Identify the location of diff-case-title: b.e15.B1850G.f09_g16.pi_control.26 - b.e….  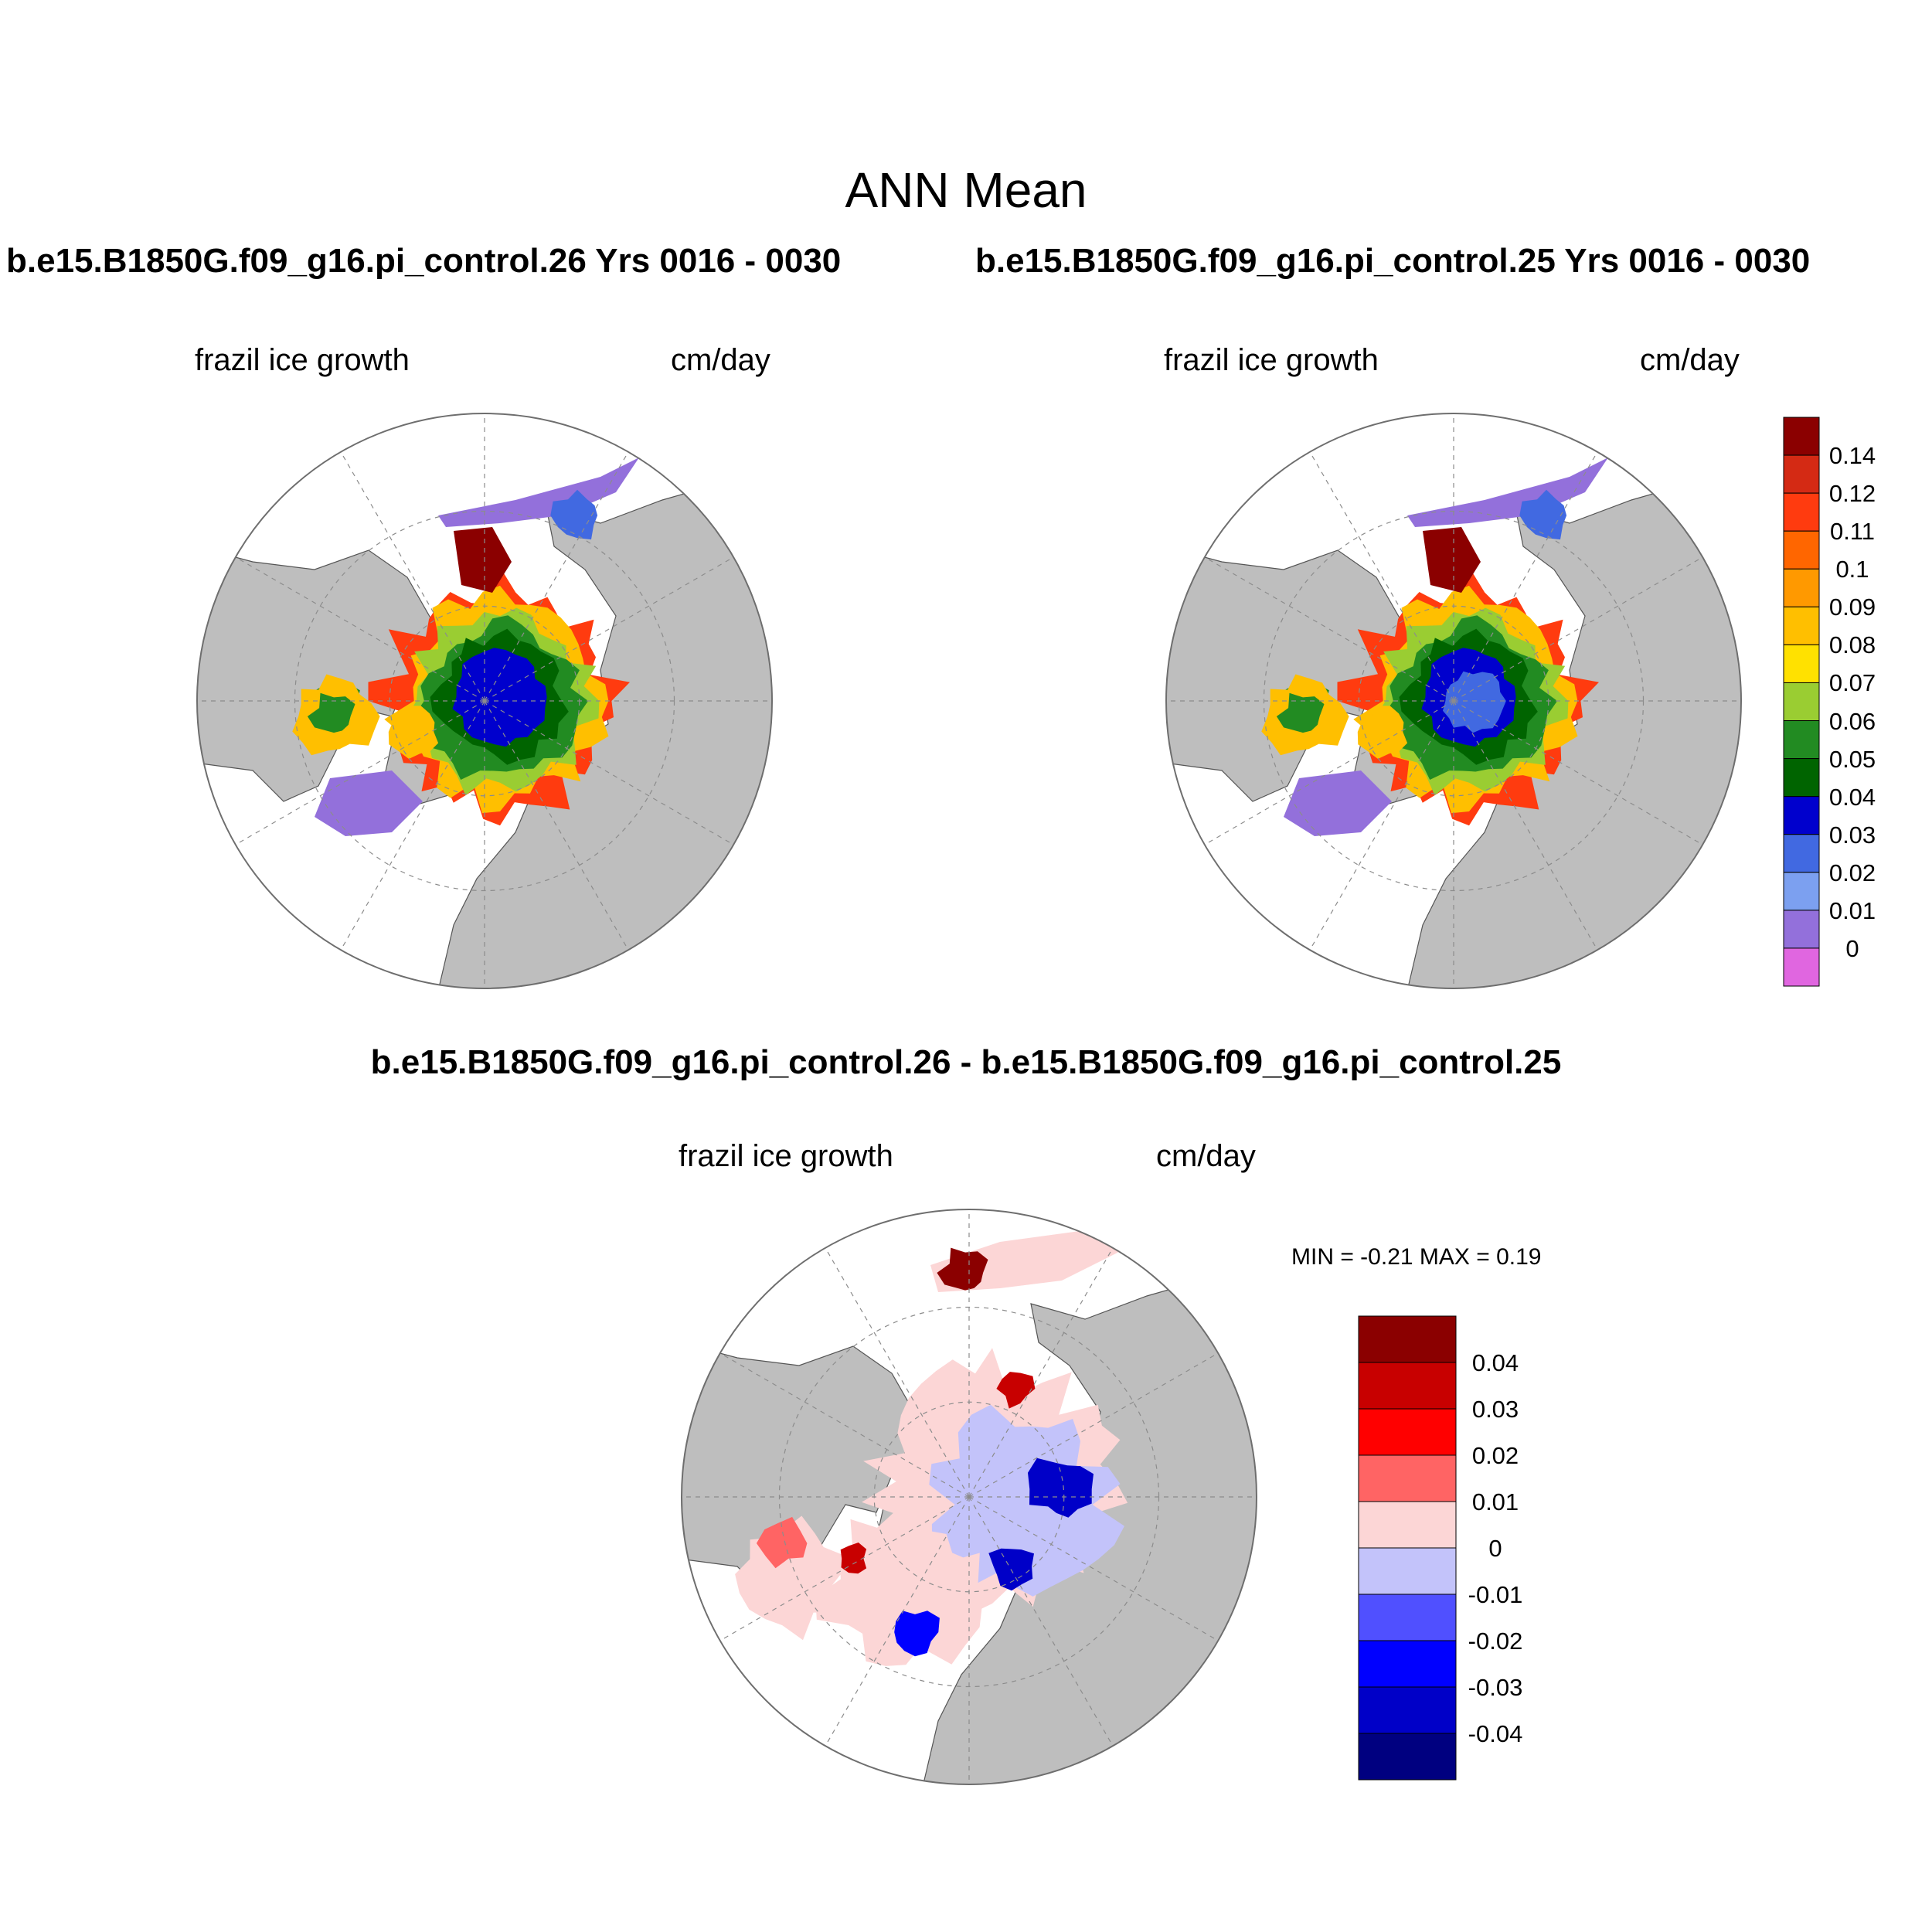
(966, 1062).